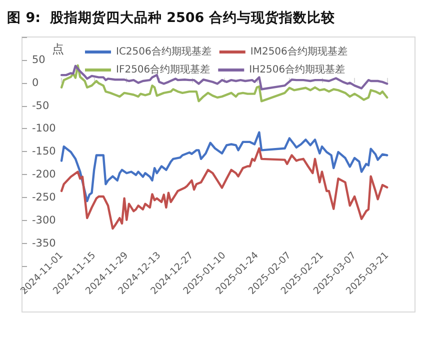 The height and width of the screenshot is (342, 436). What do you see at coordinates (35, 82) in the screenshot?
I see `y-tick-label: 0` at bounding box center [35, 82].